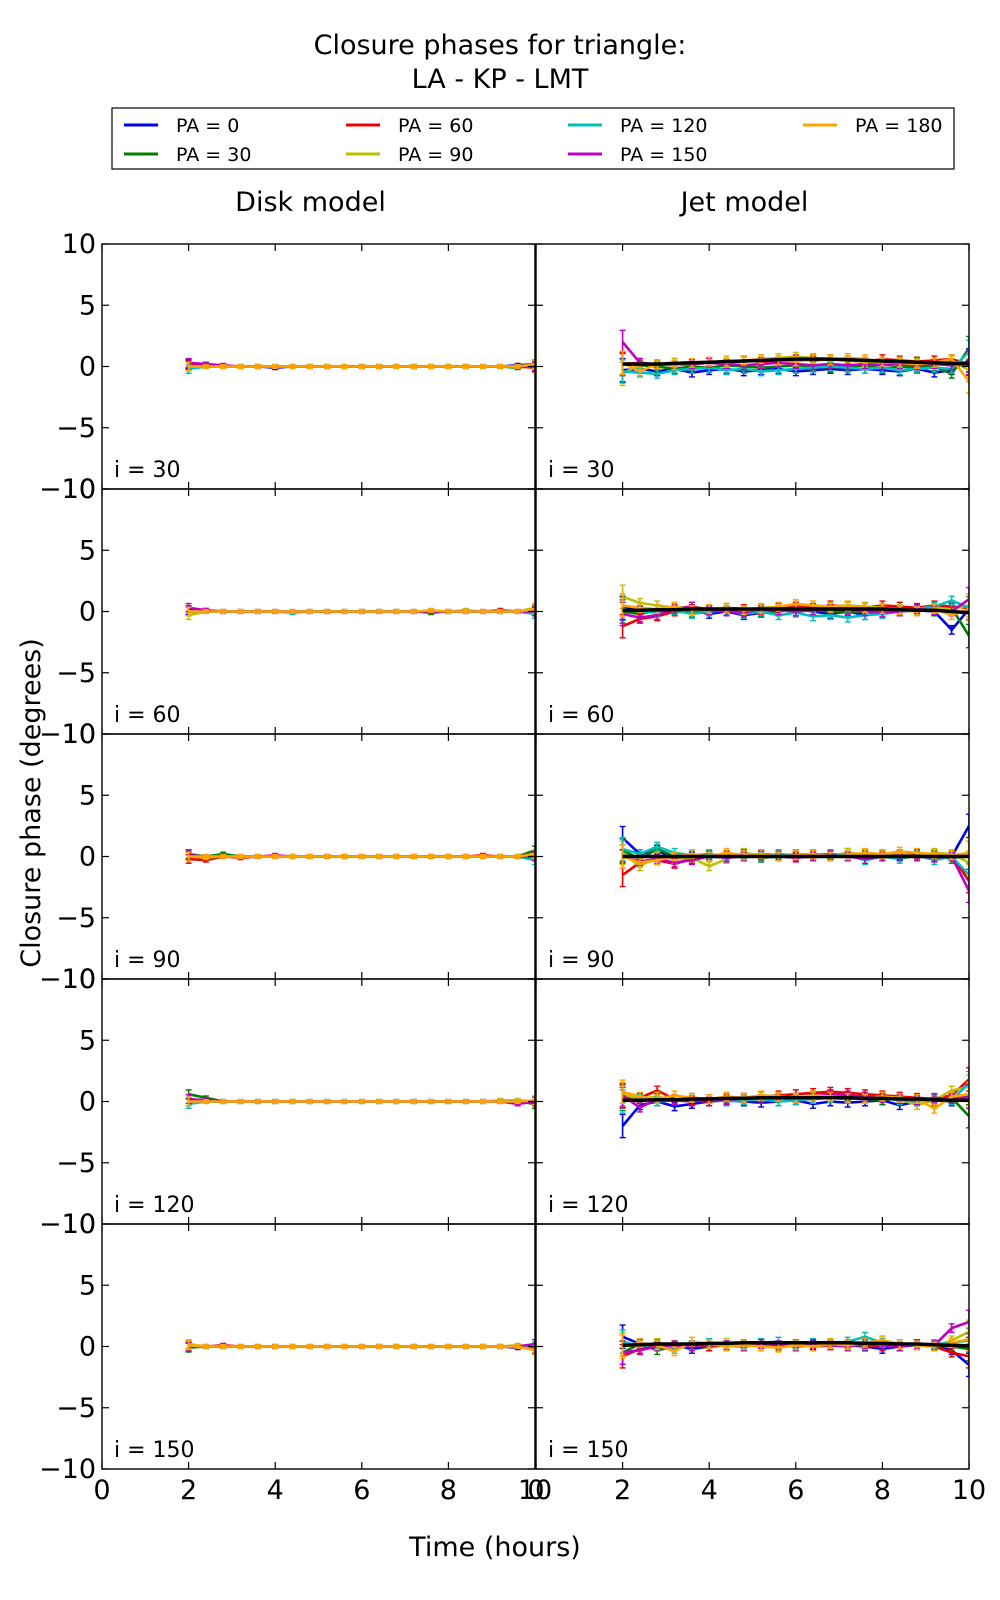  I want to click on legend-entry: PA = 90, so click(409, 155).